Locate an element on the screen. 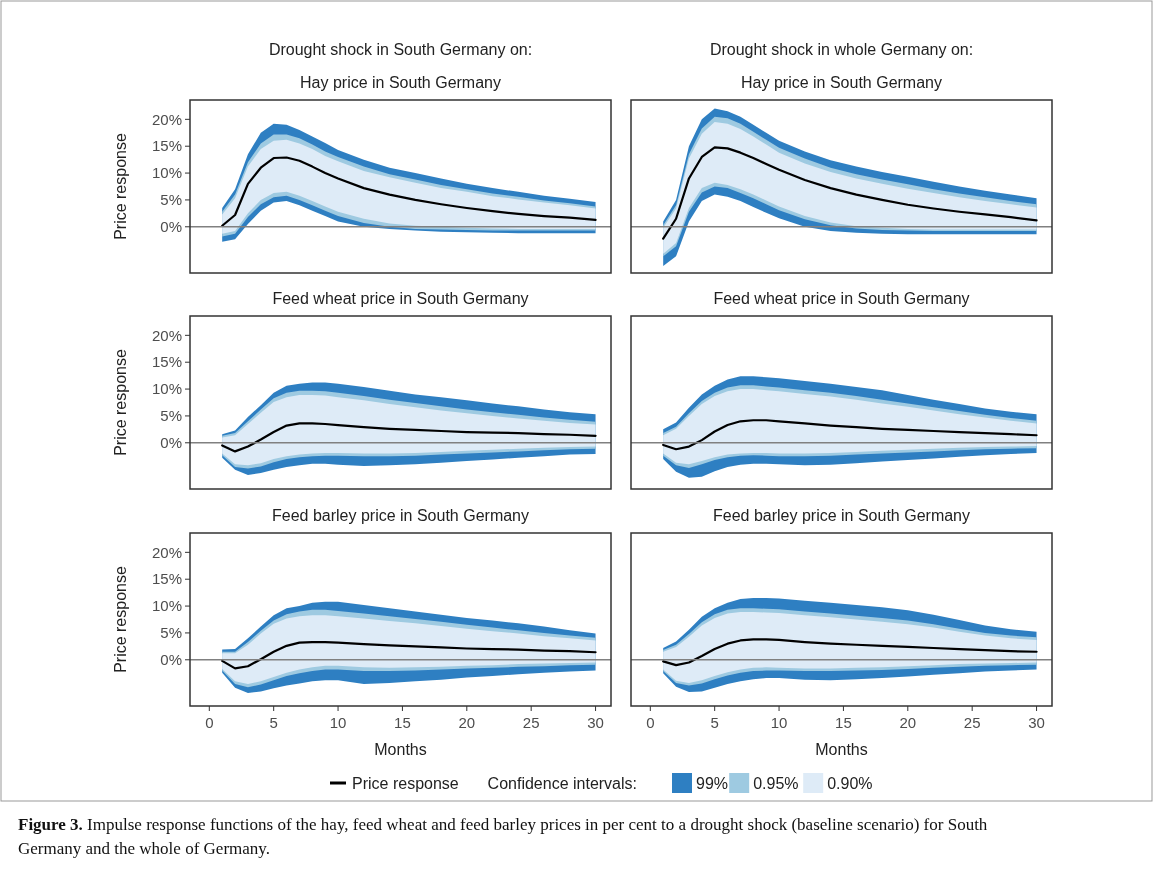 The width and height of the screenshot is (1153, 888). legend-label: 0.95% is located at coordinates (776, 783).